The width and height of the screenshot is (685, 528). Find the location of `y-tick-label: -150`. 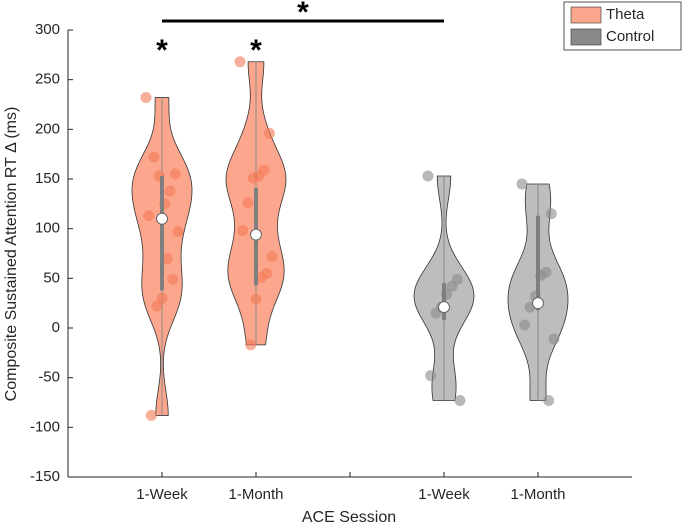

y-tick-label: -150 is located at coordinates (45, 476).